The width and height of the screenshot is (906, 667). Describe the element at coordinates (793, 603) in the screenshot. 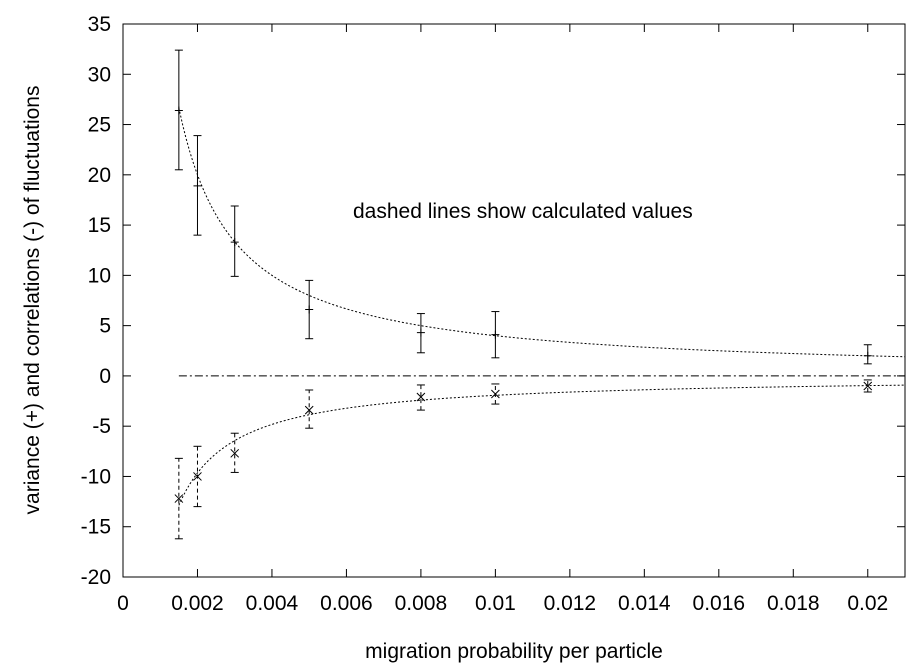

I see `x-tick-label: 0.018` at that location.